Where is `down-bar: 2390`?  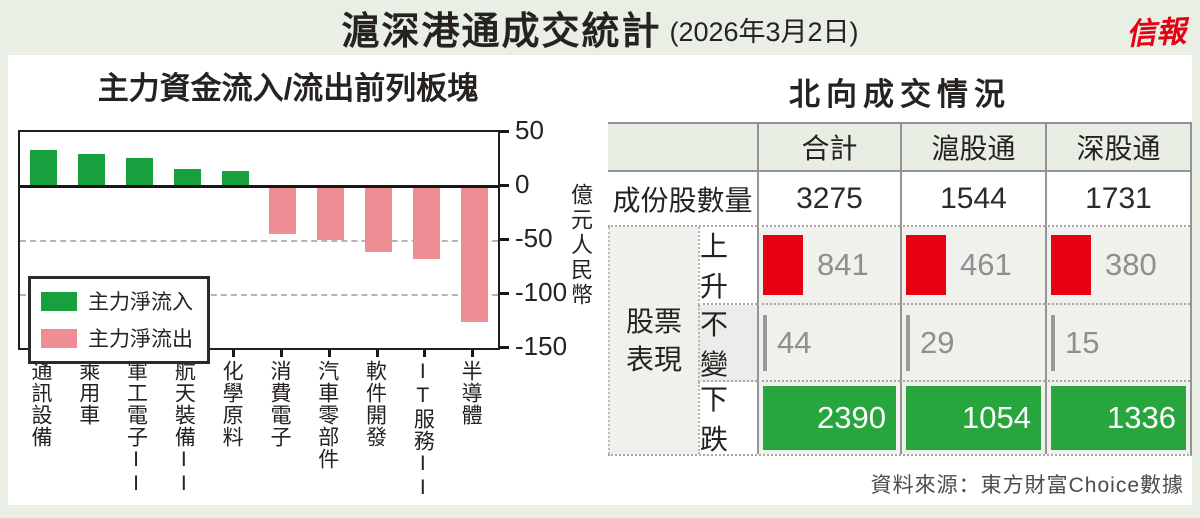
down-bar: 2390 is located at coordinates (829, 418).